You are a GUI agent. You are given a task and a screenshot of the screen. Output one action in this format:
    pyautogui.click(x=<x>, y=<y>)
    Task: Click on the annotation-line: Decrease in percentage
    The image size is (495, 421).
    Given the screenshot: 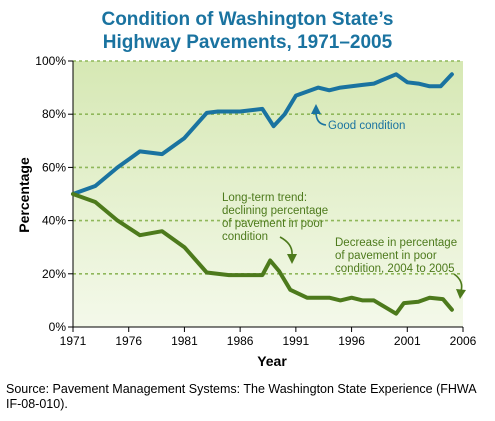 What is the action you would take?
    pyautogui.click(x=396, y=243)
    